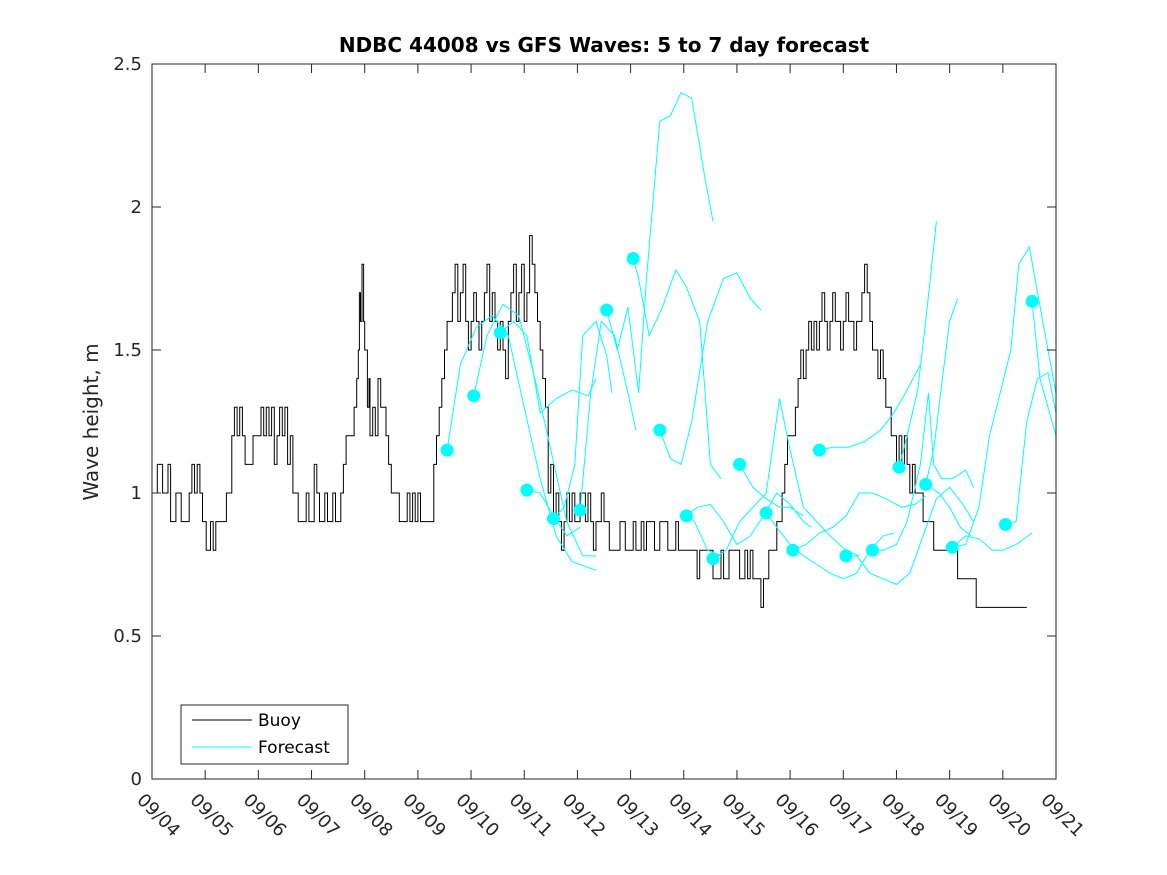 The image size is (1167, 875). Describe the element at coordinates (127, 64) in the screenshot. I see `y-tick-label: 2.5` at that location.